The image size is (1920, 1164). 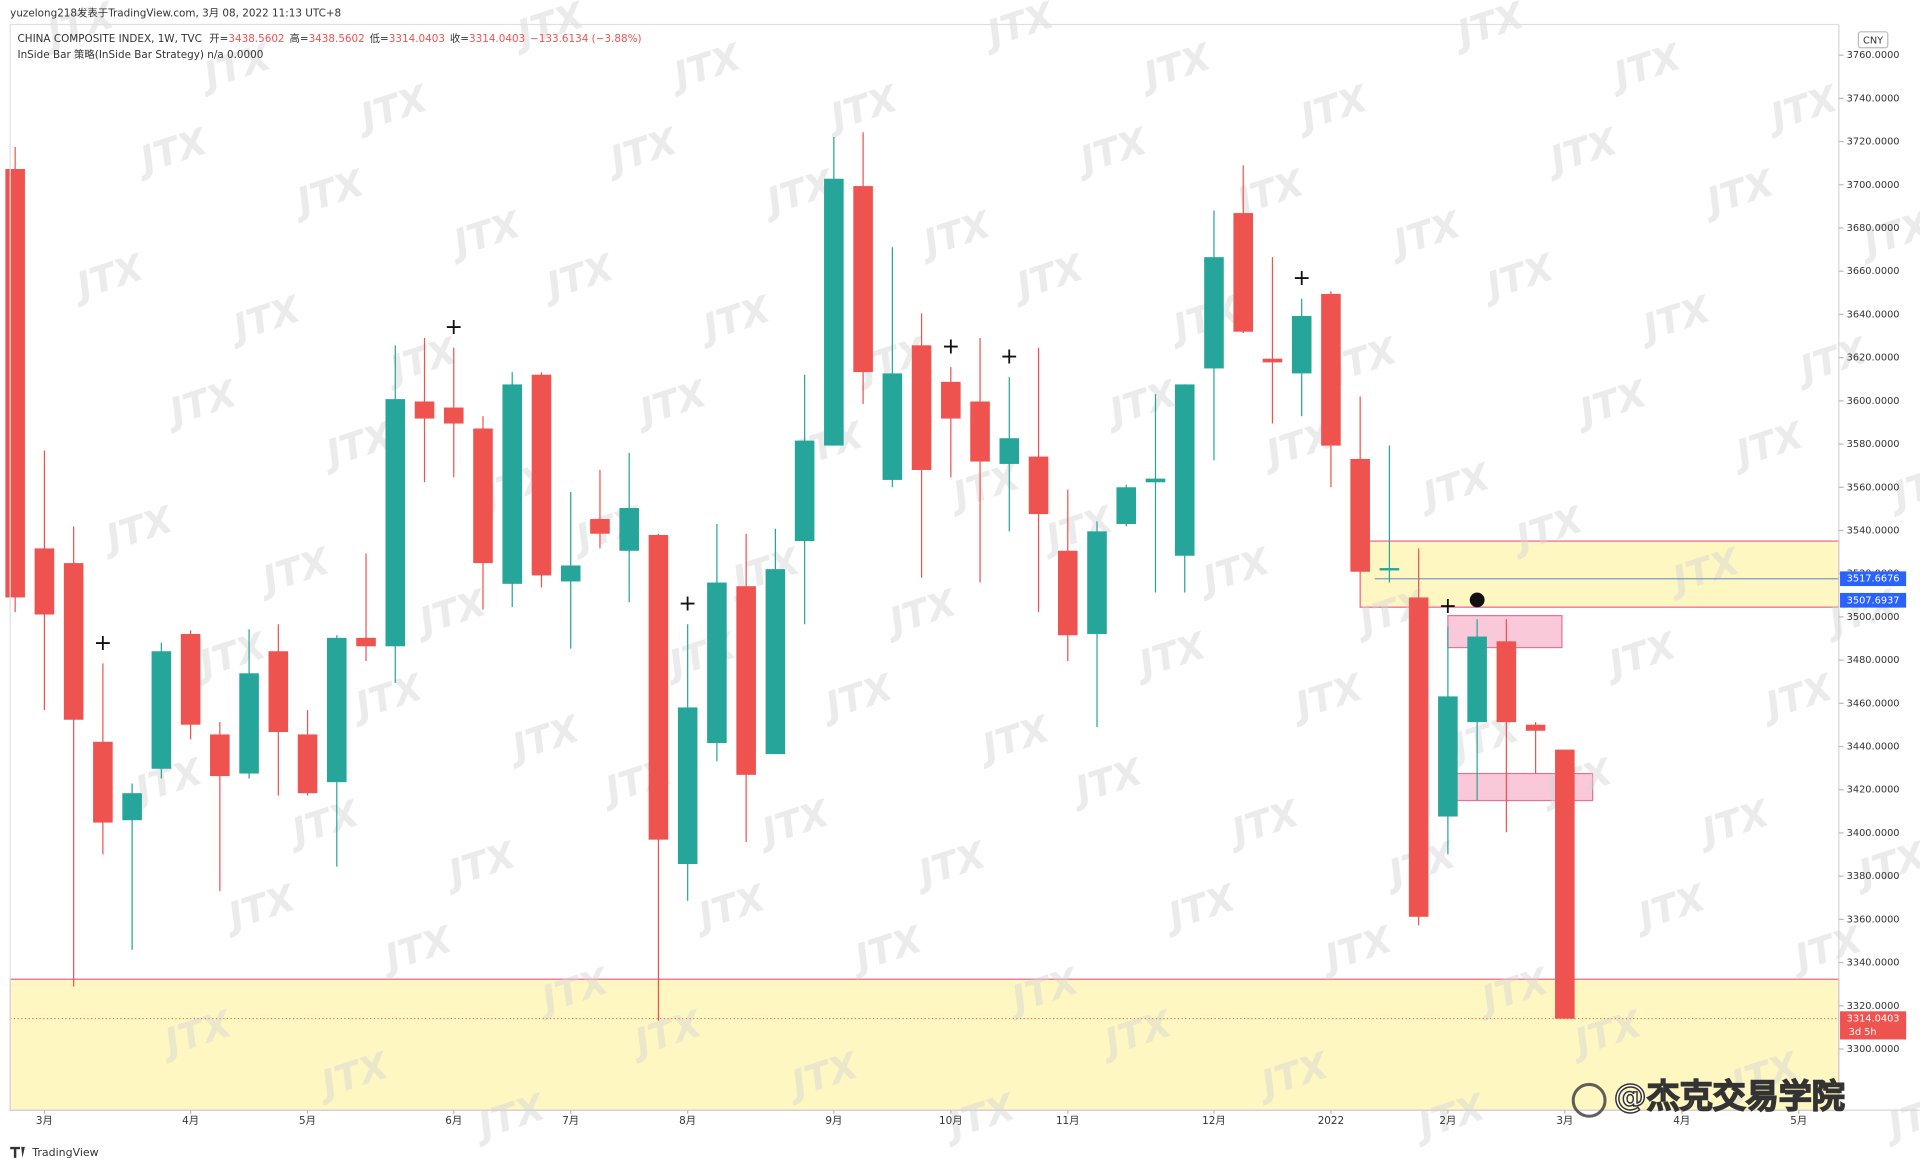 I want to click on currency: CNY, so click(x=1873, y=40).